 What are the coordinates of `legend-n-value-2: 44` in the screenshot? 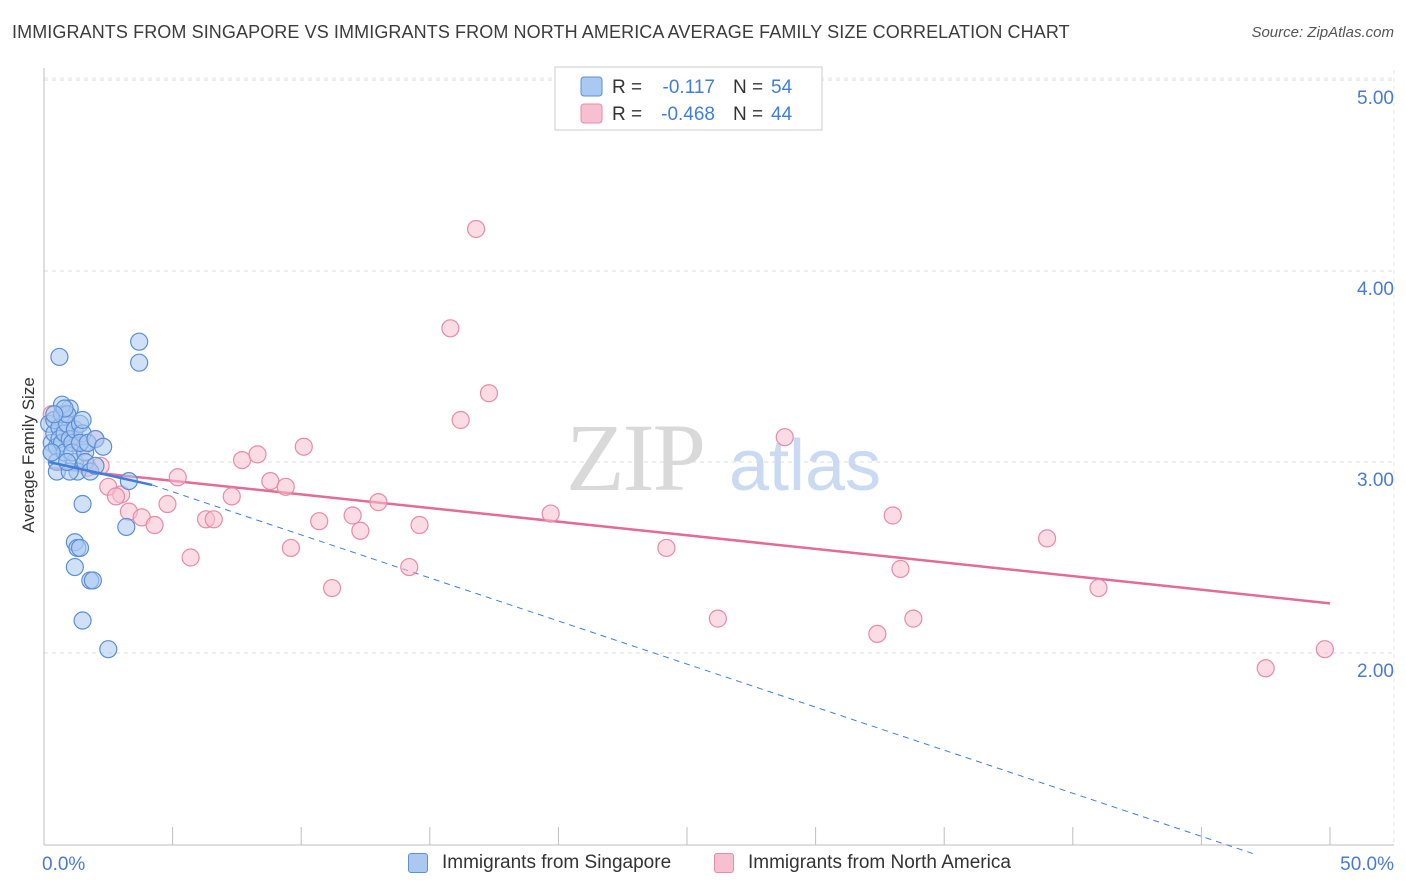 It's located at (782, 114).